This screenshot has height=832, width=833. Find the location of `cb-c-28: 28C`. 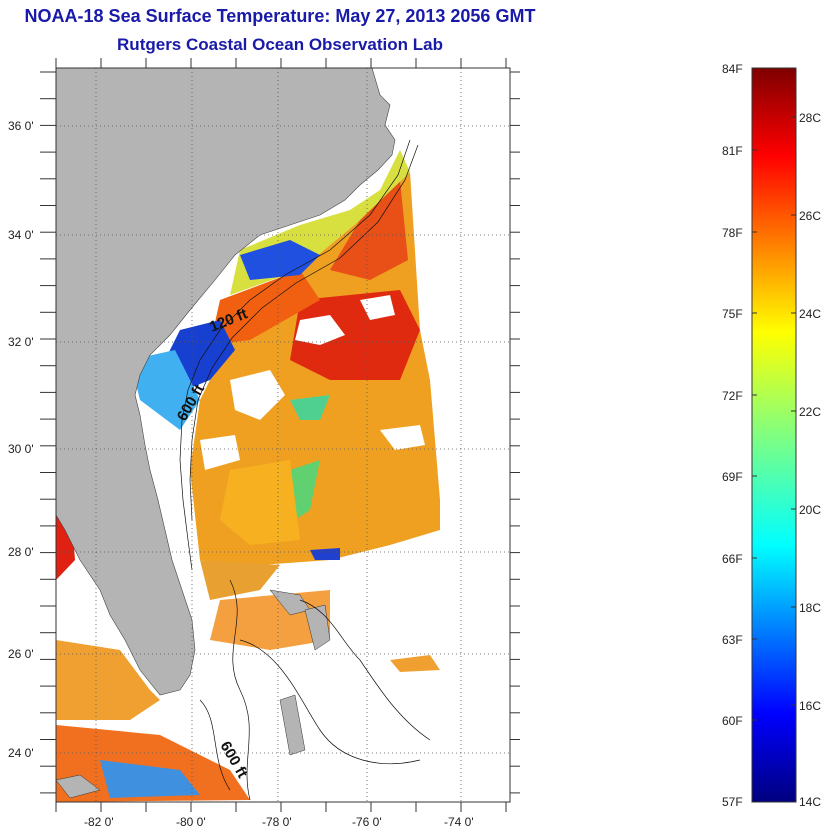

cb-c-28: 28C is located at coordinates (810, 118).